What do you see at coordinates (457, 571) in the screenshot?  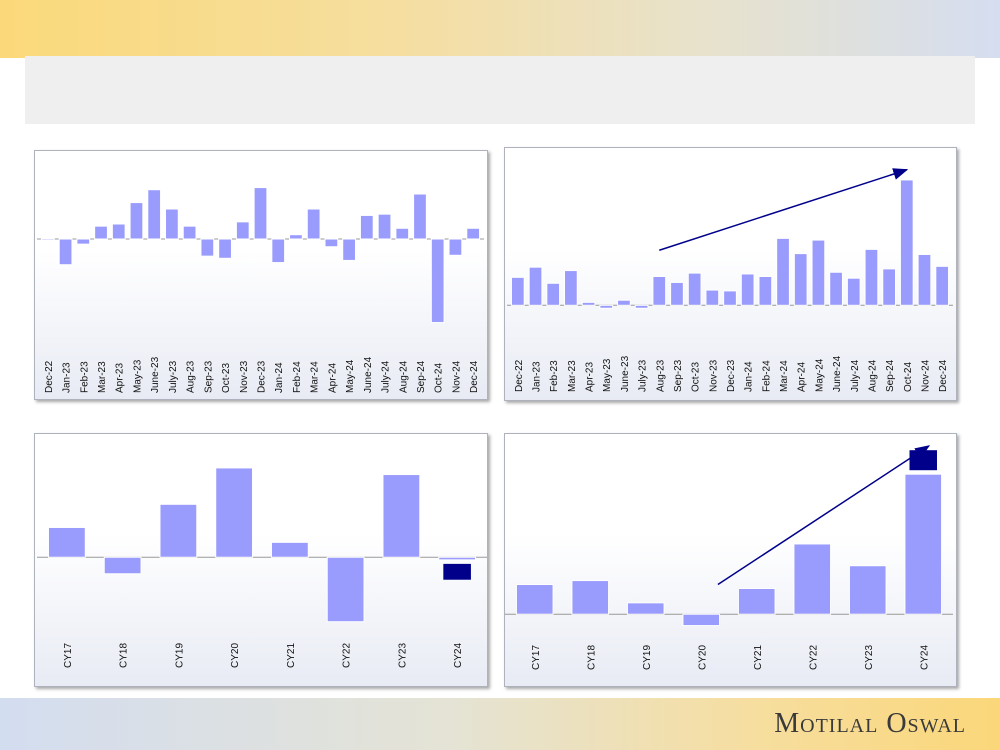 I see `highlight-bar-CY24` at bounding box center [457, 571].